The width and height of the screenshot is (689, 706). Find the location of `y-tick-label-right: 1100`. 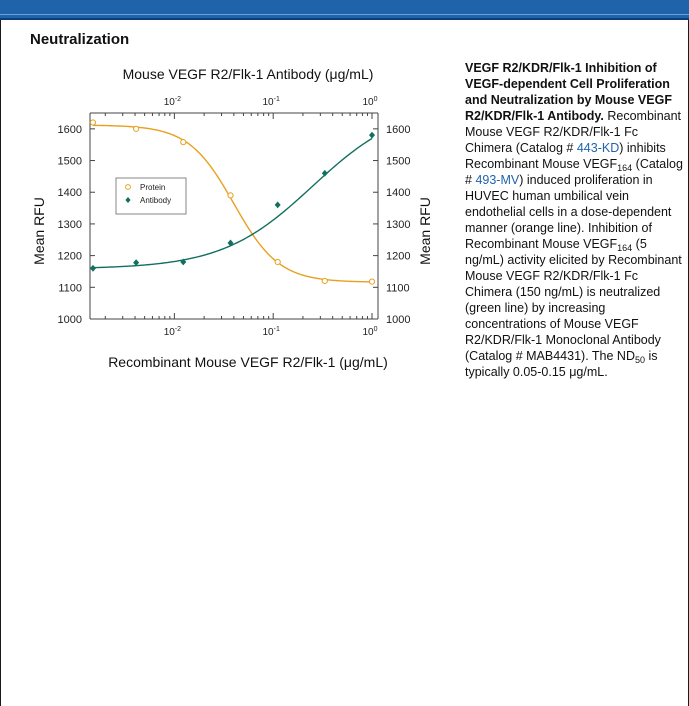

y-tick-label-right: 1100 is located at coordinates (398, 288).